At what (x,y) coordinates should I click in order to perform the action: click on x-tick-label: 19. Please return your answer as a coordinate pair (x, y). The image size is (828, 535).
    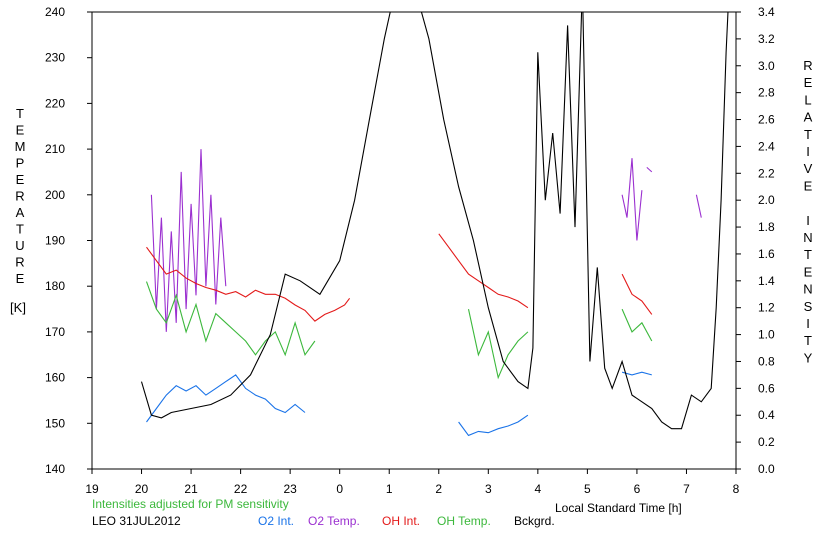
    Looking at the image, I should click on (92, 489).